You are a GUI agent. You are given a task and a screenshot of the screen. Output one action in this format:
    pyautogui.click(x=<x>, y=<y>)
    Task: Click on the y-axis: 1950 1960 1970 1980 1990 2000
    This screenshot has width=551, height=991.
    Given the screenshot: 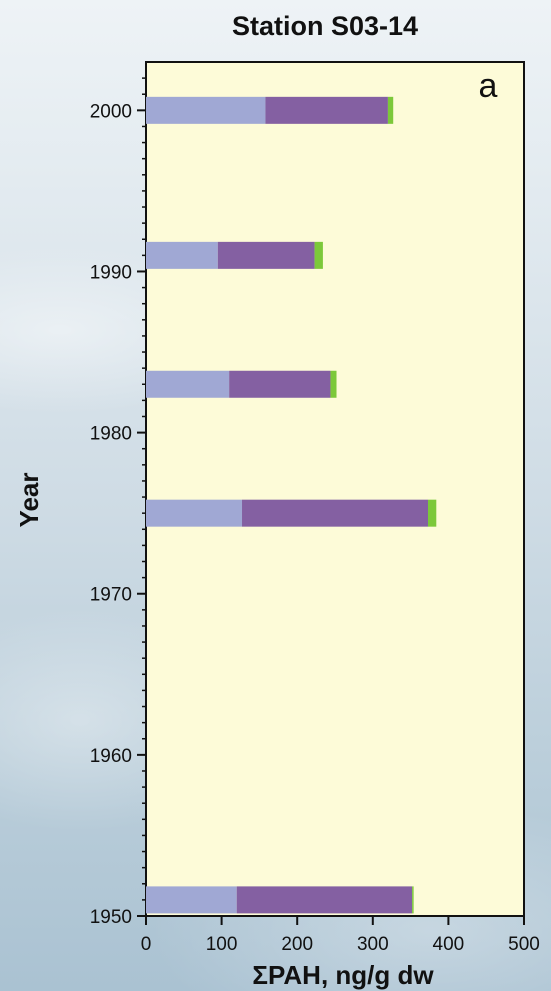 What is the action you would take?
    pyautogui.click(x=118, y=502)
    